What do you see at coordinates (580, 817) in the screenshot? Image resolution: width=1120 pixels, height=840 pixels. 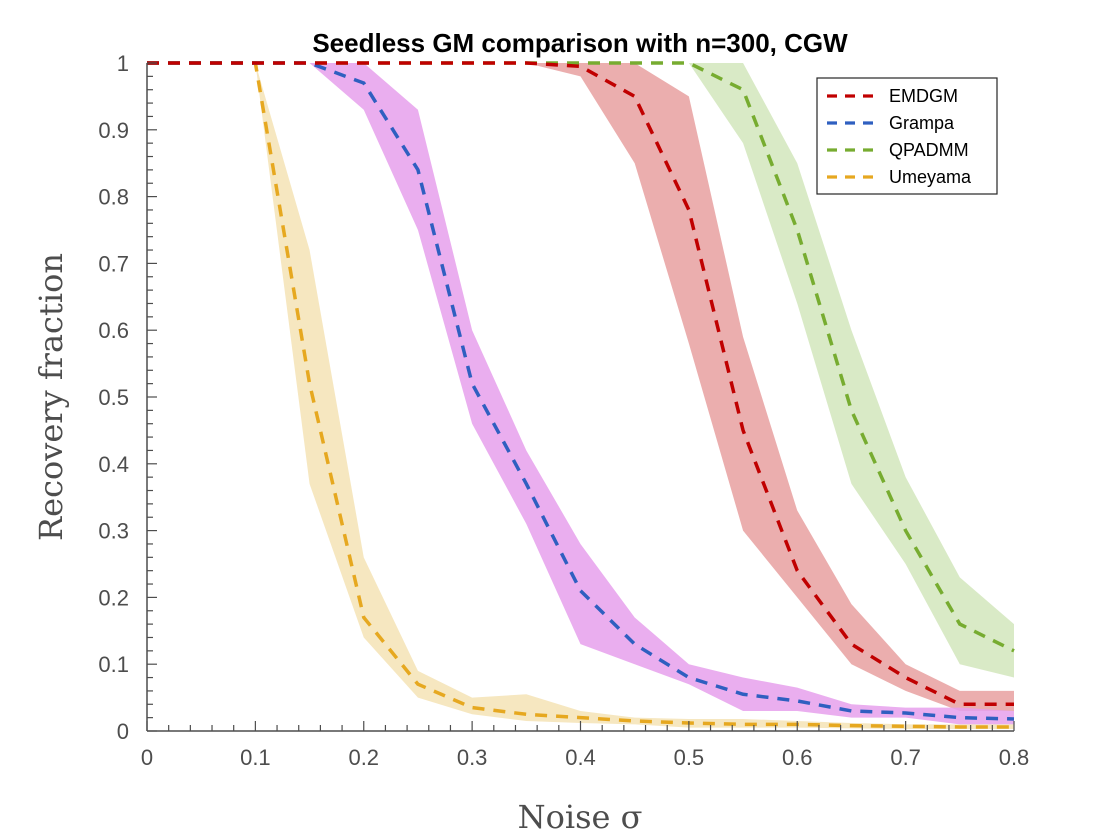 I see `x-axis-label: Noise σ` at bounding box center [580, 817].